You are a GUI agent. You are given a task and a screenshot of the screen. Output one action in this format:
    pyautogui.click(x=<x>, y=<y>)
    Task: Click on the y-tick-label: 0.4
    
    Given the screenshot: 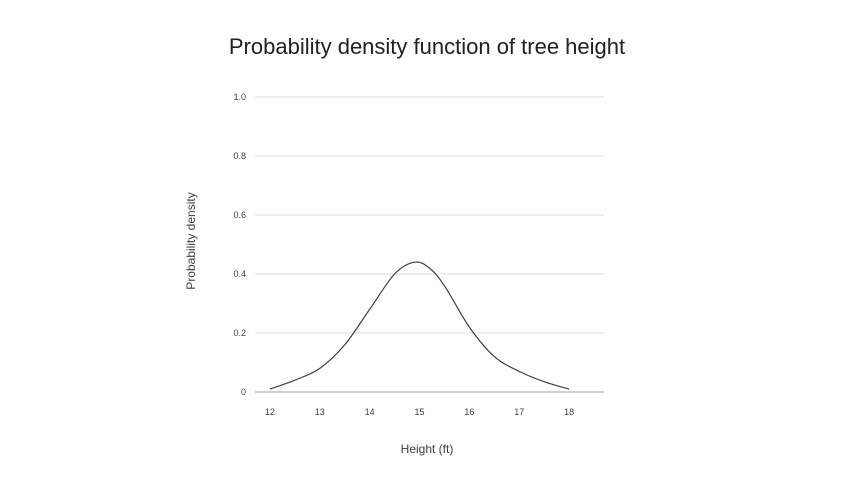 What is the action you would take?
    pyautogui.click(x=239, y=274)
    